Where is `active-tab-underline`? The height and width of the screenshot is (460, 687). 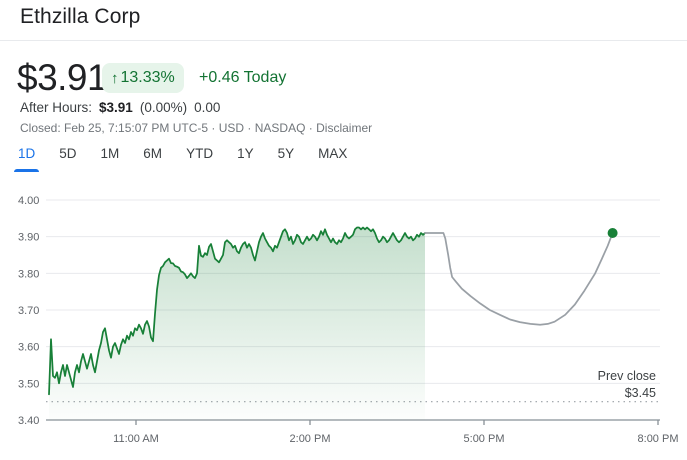 active-tab-underline is located at coordinates (27, 170).